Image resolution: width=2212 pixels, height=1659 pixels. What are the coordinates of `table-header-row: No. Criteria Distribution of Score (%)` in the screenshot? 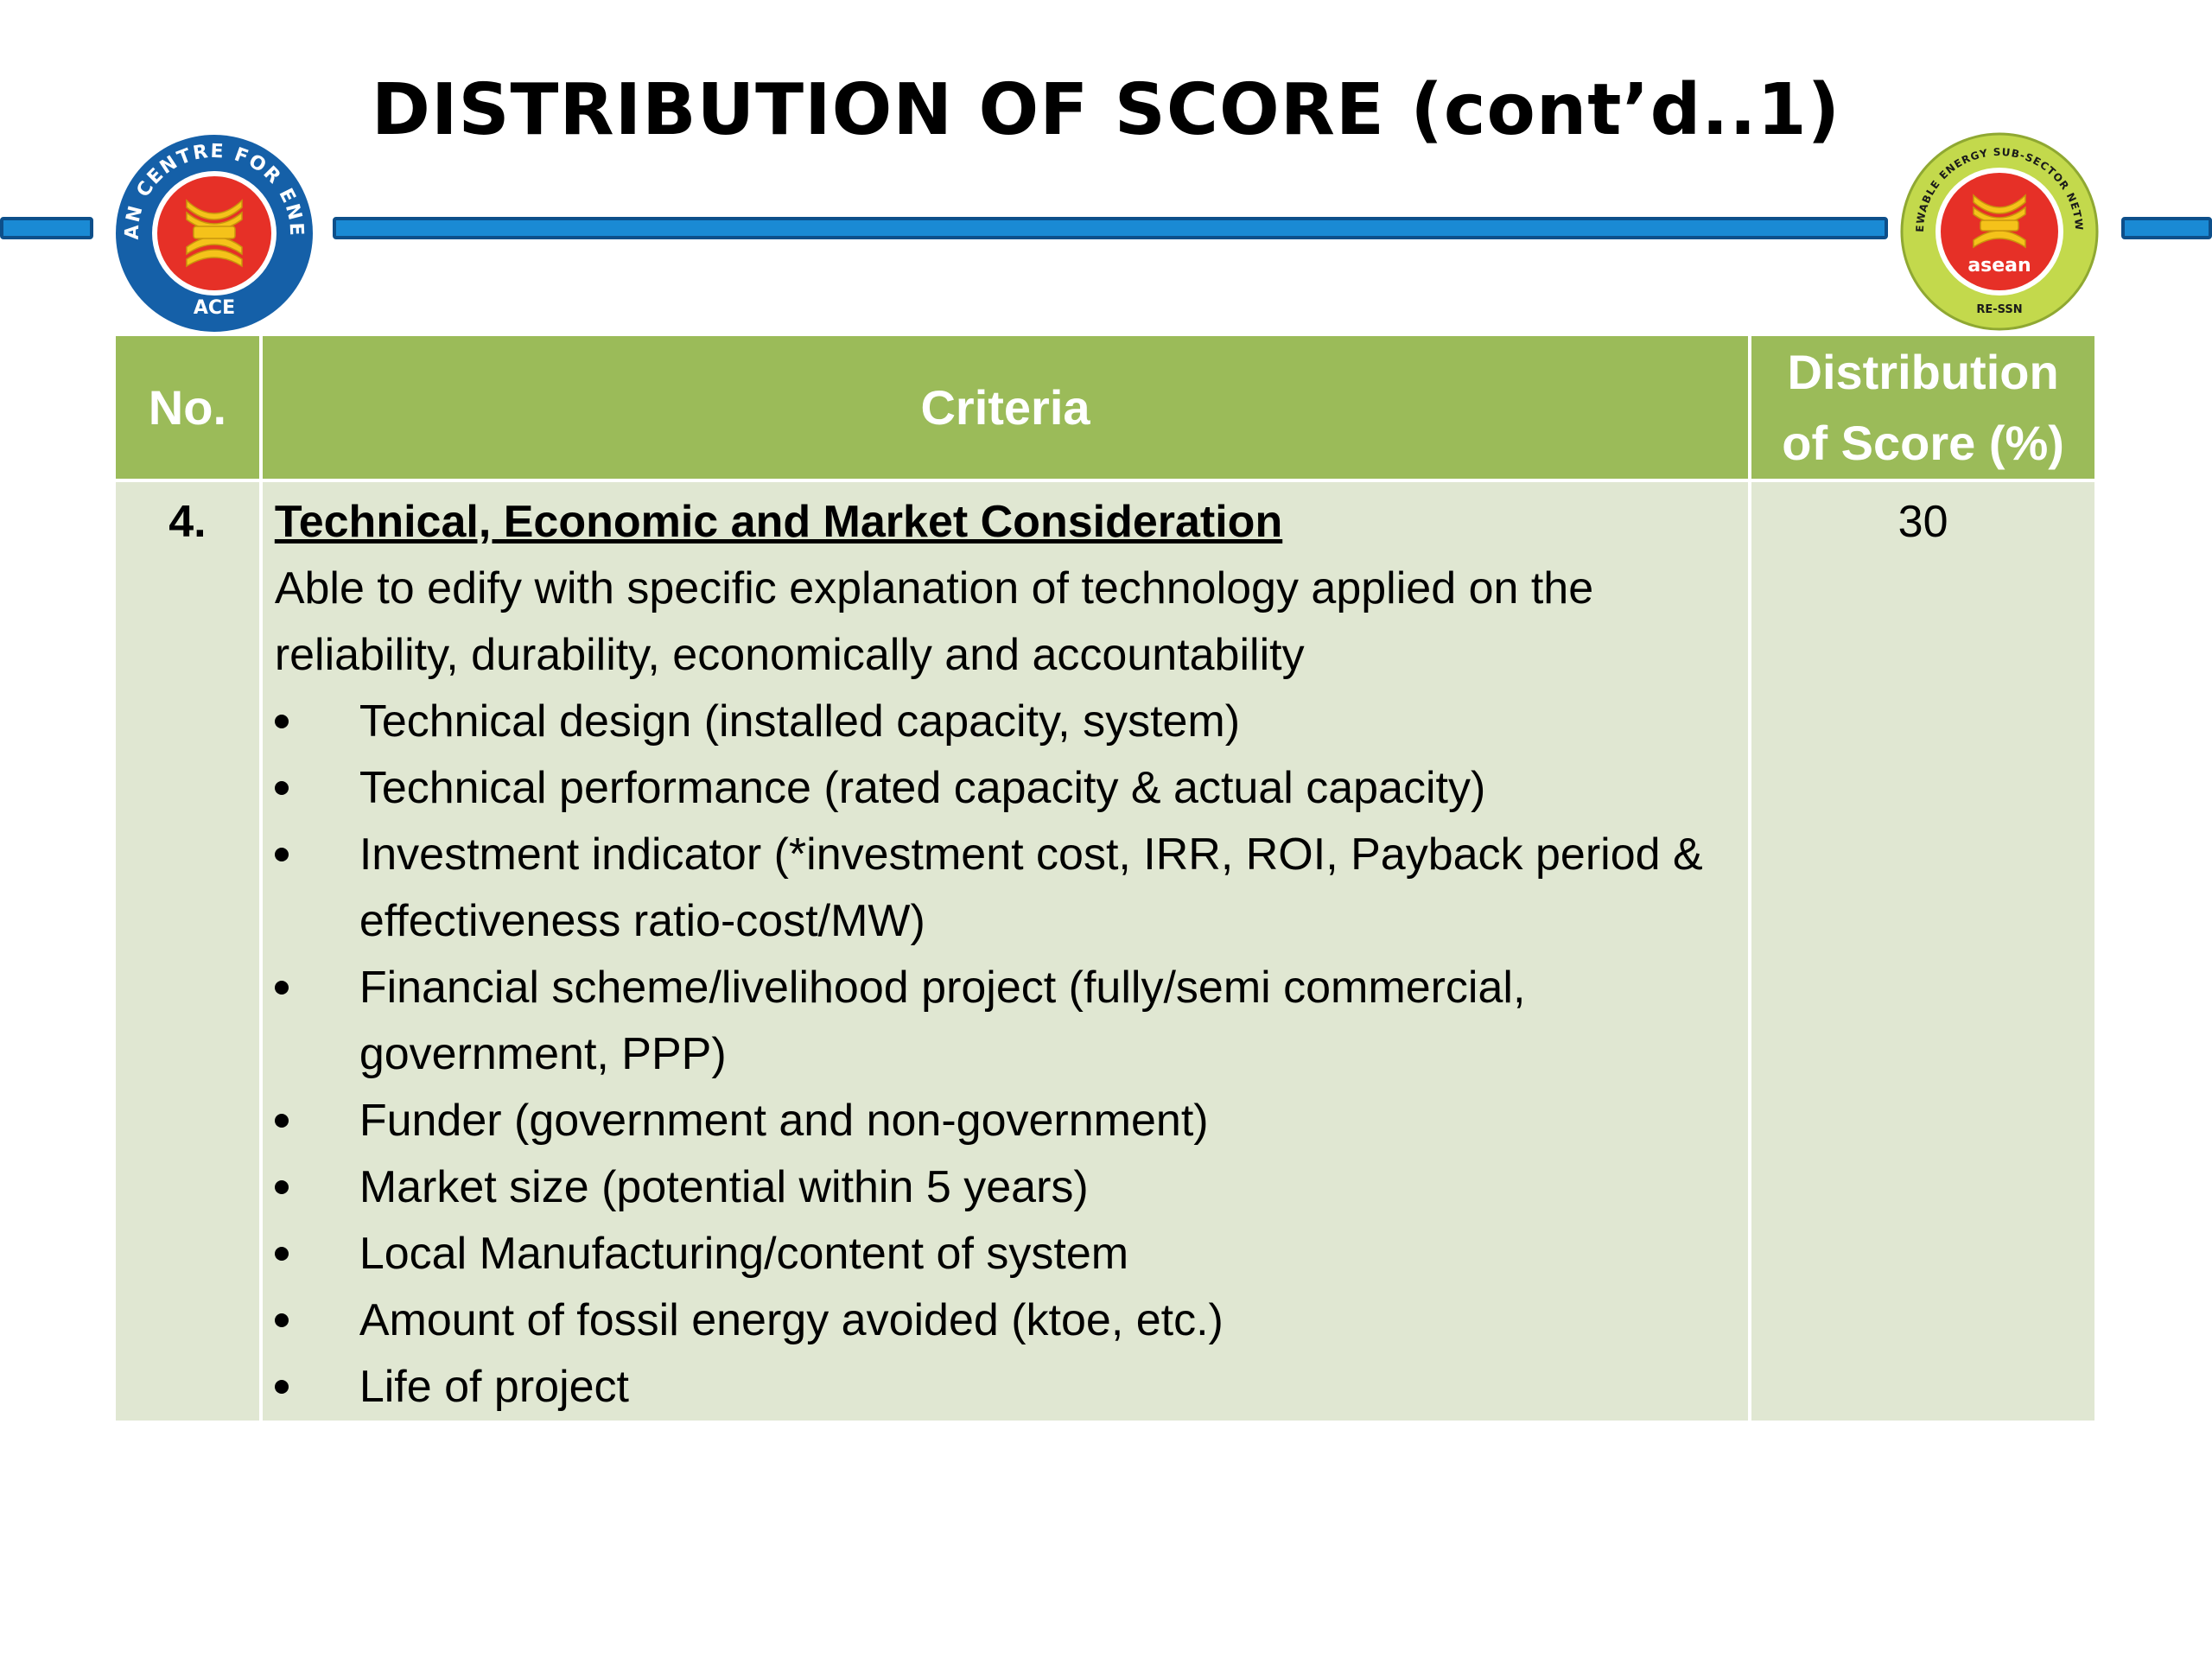 It's located at (1105, 407).